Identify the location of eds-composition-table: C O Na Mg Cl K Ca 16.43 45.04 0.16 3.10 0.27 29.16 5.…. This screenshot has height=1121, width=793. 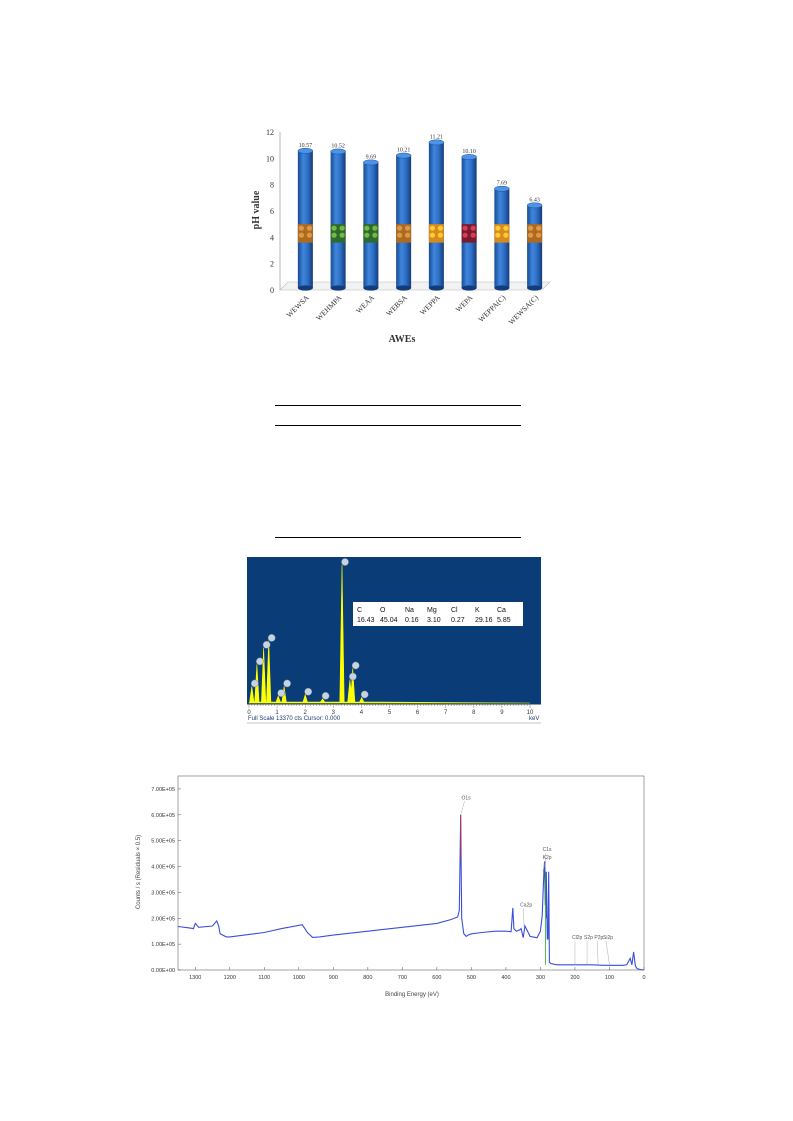
(438, 614).